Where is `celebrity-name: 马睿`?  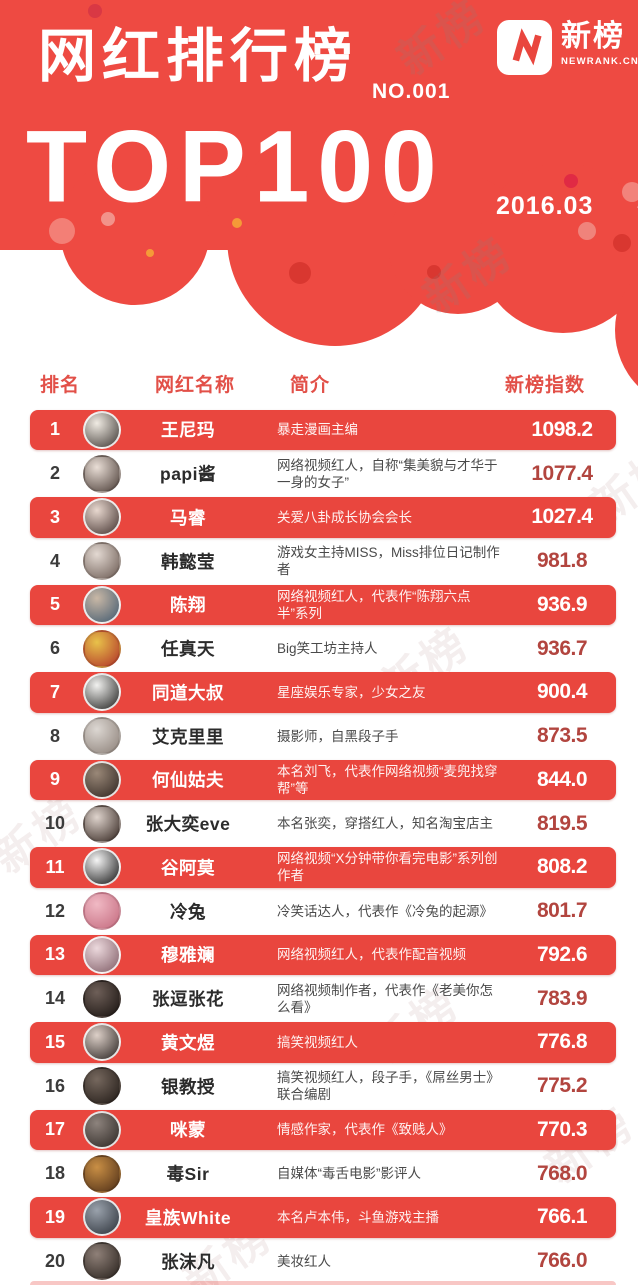 celebrity-name: 马睿 is located at coordinates (188, 517).